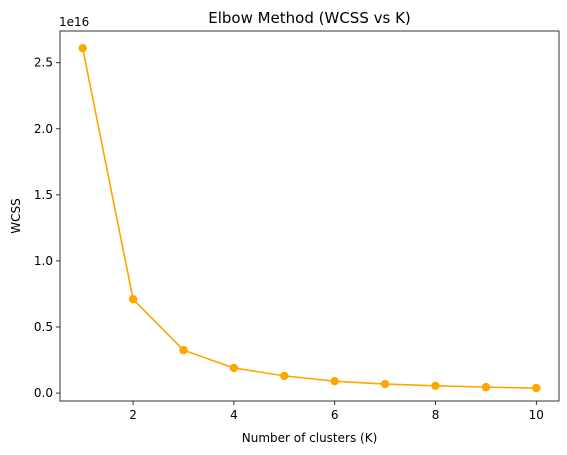 This screenshot has width=567, height=455. I want to click on x-tick-label: 6, so click(335, 415).